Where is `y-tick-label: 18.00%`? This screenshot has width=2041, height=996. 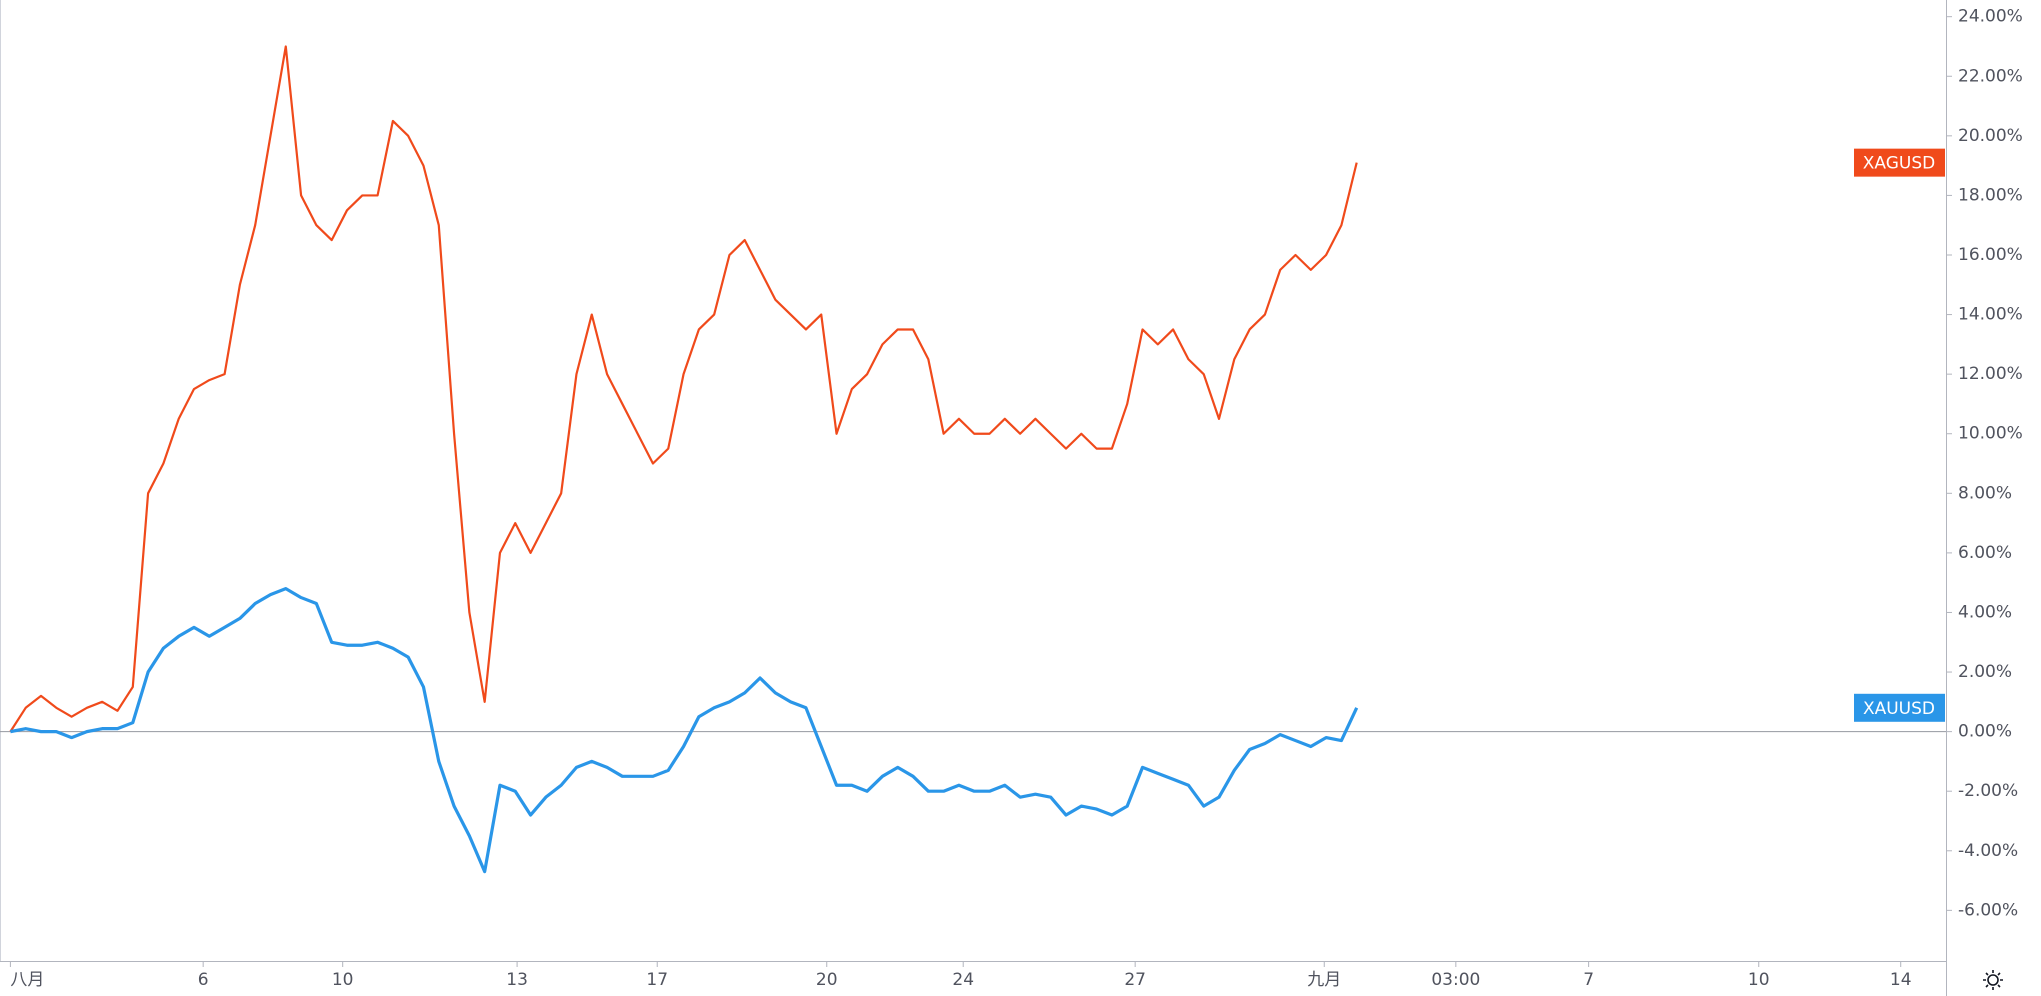 y-tick-label: 18.00% is located at coordinates (1990, 195).